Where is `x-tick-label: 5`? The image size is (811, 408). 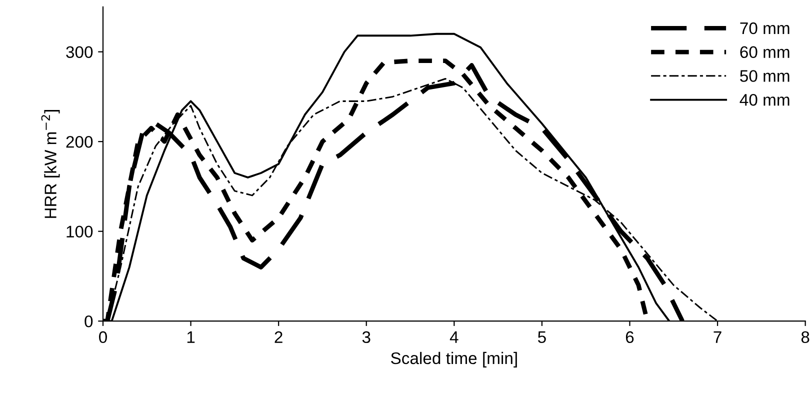
x-tick-label: 5 is located at coordinates (542, 337).